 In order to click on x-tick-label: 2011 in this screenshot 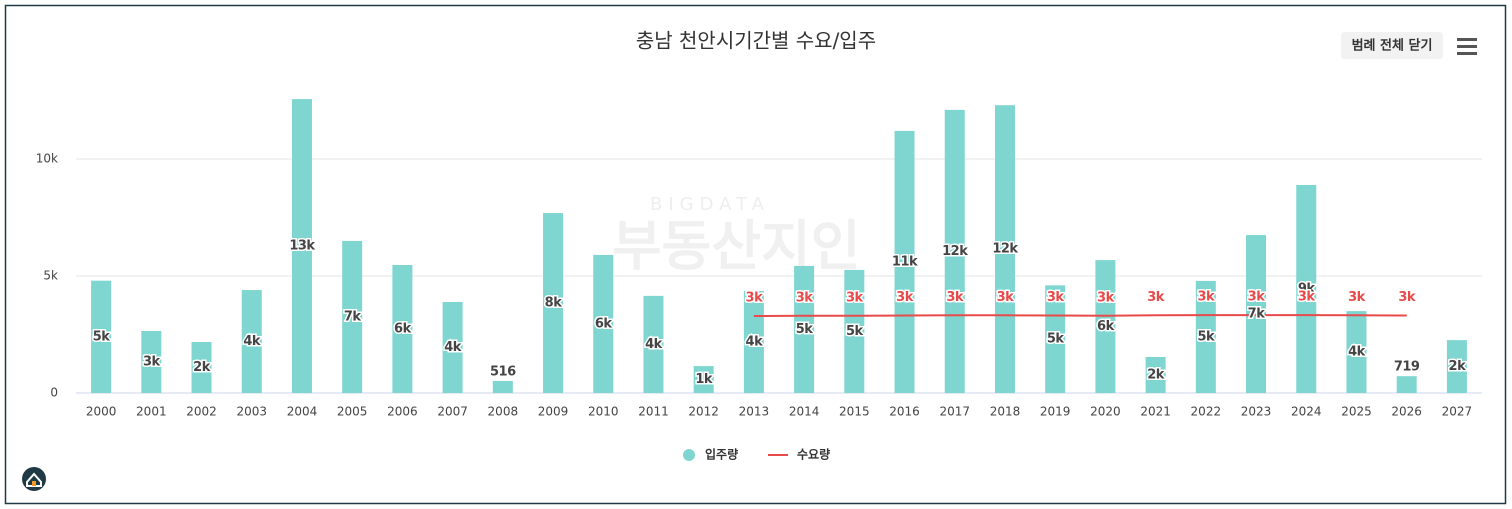, I will do `click(653, 412)`.